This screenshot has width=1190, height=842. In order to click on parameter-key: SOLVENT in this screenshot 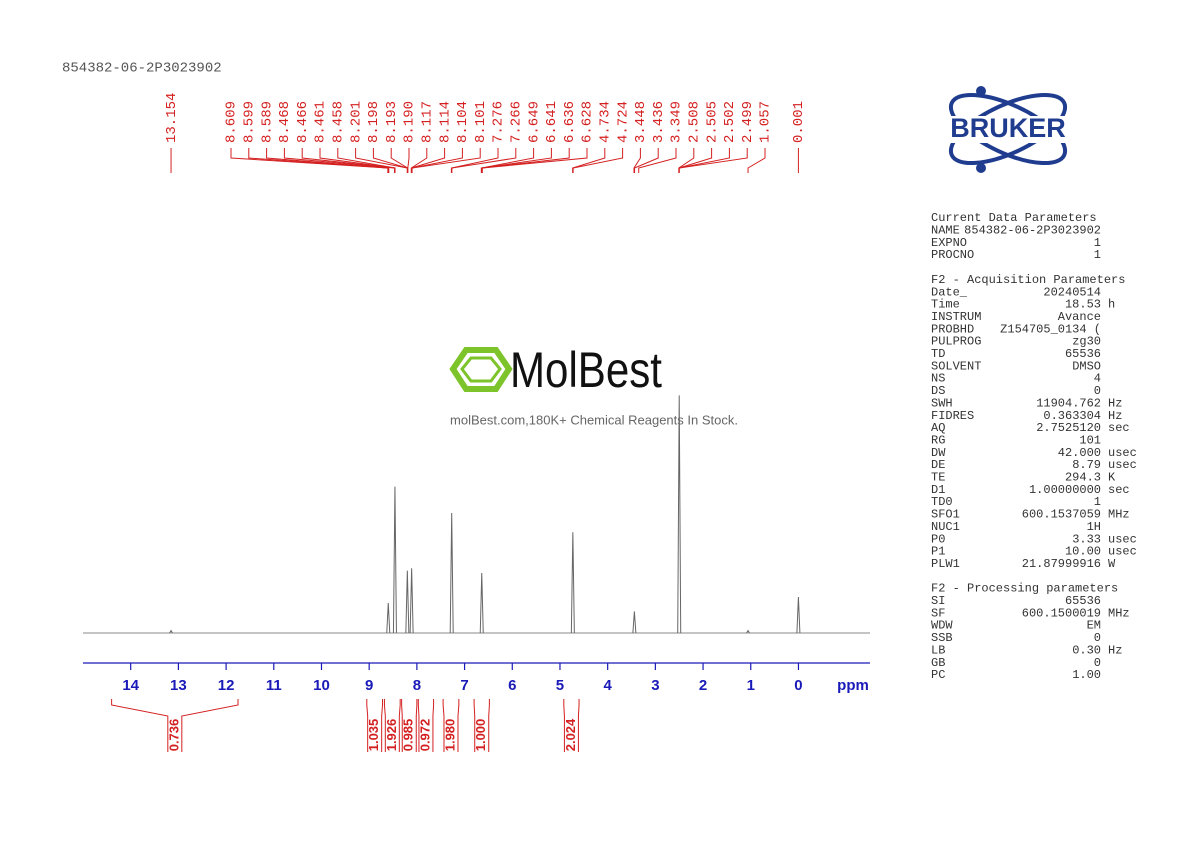, I will do `click(956, 366)`.